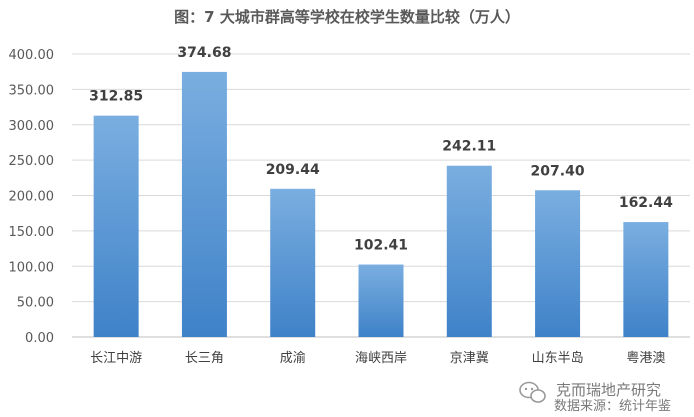 This screenshot has height=417, width=694. I want to click on y-tick-label: 0.00, so click(39, 338).